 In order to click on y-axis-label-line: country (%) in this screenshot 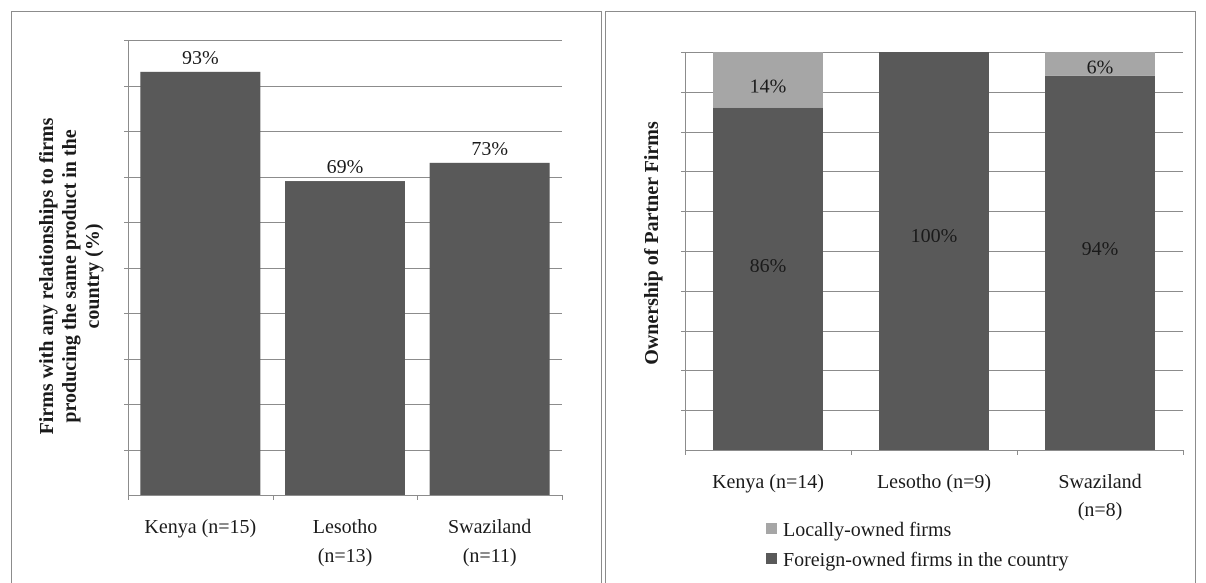, I will do `click(93, 276)`.